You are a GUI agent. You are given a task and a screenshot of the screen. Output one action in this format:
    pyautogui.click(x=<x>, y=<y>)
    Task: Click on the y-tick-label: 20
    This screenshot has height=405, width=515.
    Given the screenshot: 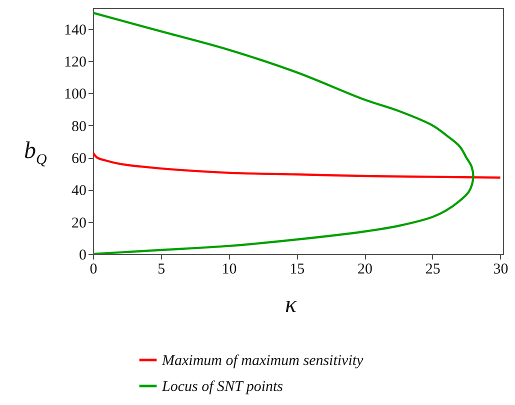 What is the action you would take?
    pyautogui.click(x=79, y=223)
    